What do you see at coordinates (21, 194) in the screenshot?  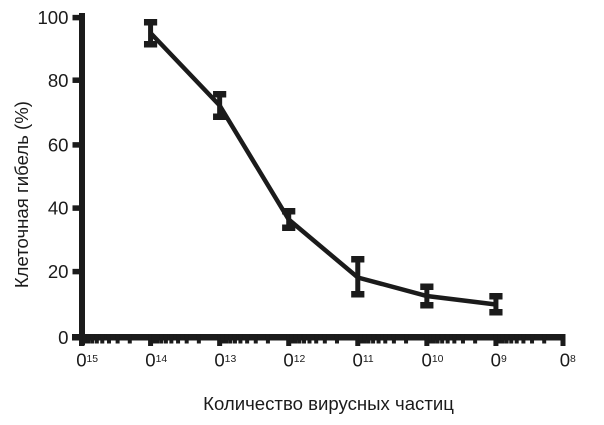 I see `svg-text: Клеточная гибель (%)` at bounding box center [21, 194].